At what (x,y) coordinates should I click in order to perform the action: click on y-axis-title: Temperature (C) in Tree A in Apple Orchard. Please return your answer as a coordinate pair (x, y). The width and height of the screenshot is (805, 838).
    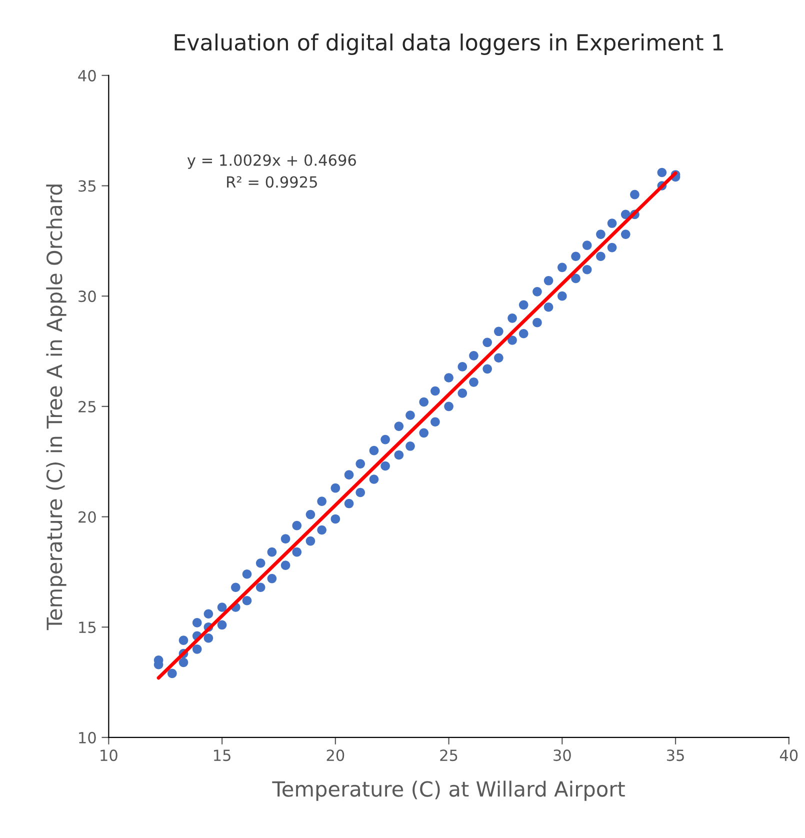
    Looking at the image, I should click on (56, 407).